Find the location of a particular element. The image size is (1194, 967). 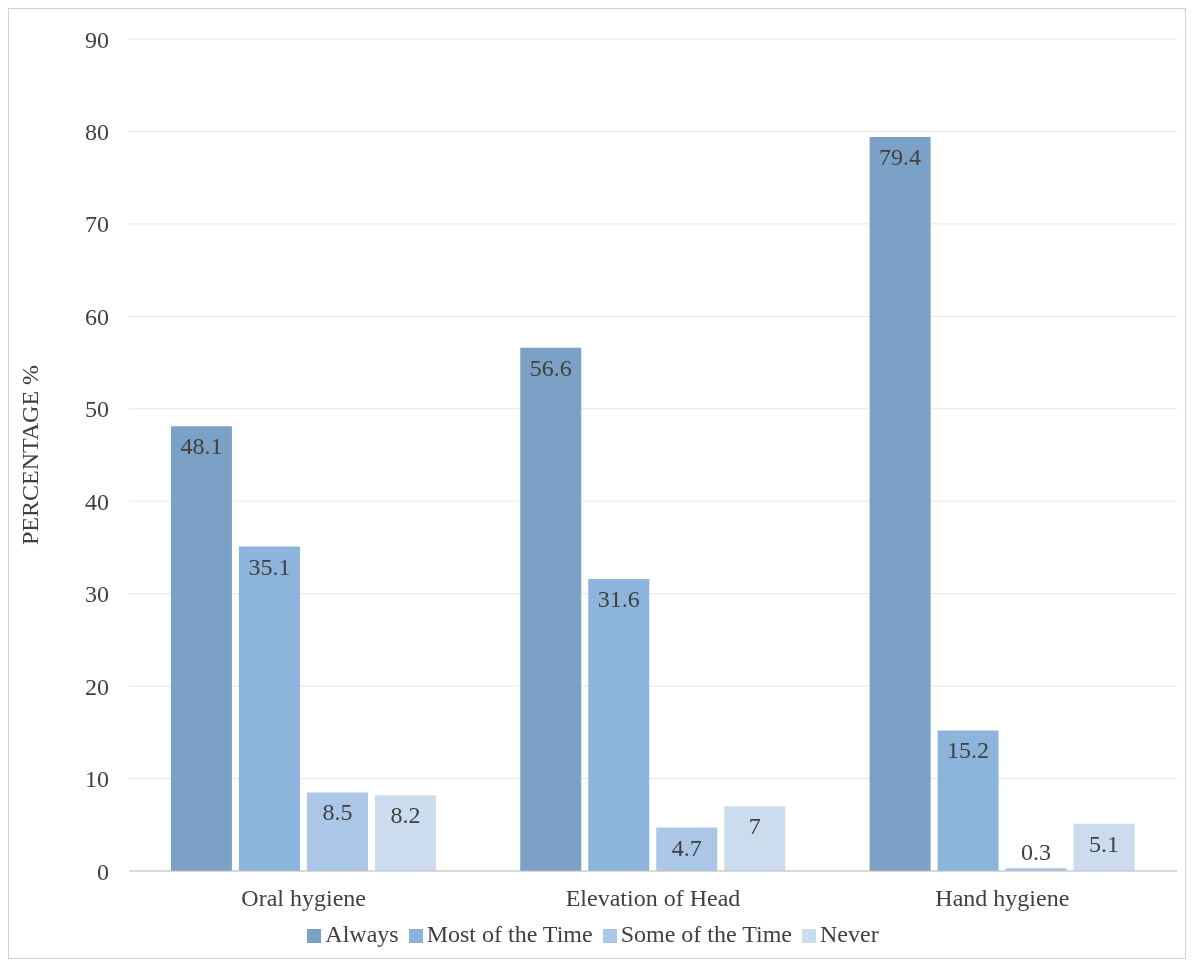

x-tick-label: Oral hygiene is located at coordinates (303, 898).